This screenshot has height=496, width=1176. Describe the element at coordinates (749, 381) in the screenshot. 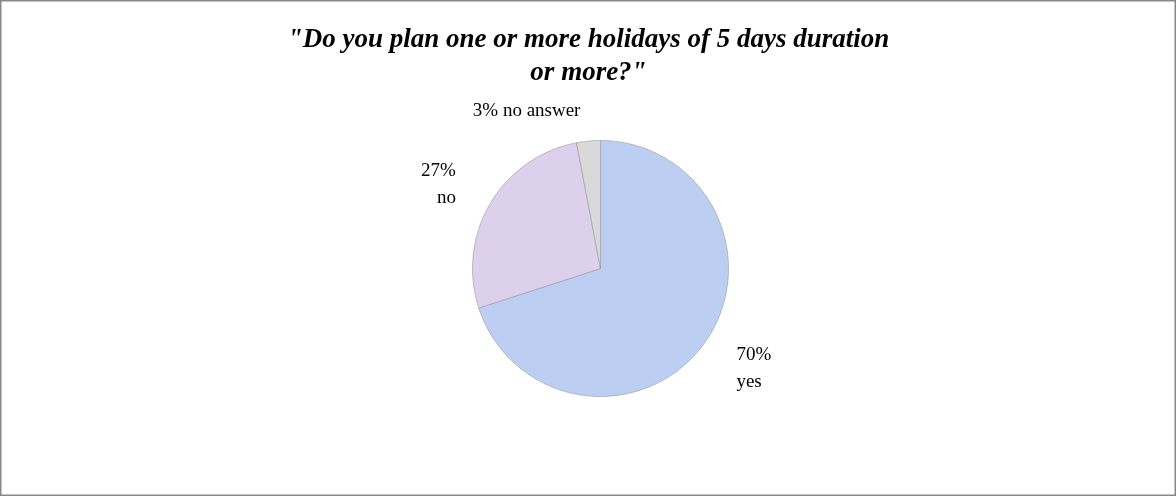

I see `slice-label: yes` at that location.